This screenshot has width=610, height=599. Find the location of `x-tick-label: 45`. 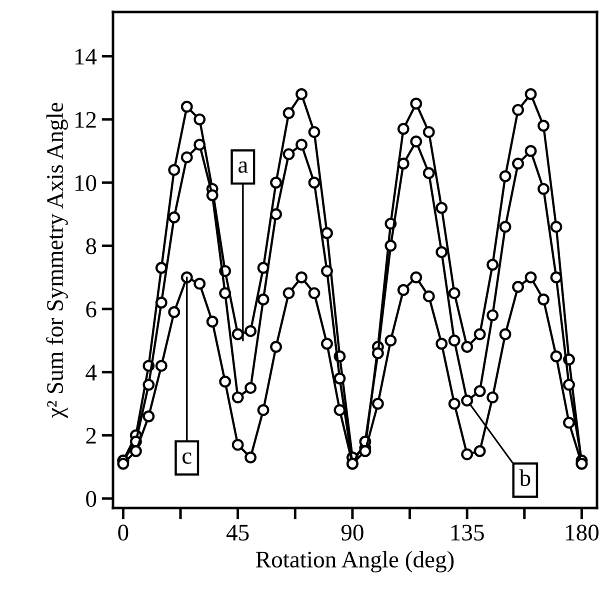

x-tick-label: 45 is located at coordinates (237, 532).